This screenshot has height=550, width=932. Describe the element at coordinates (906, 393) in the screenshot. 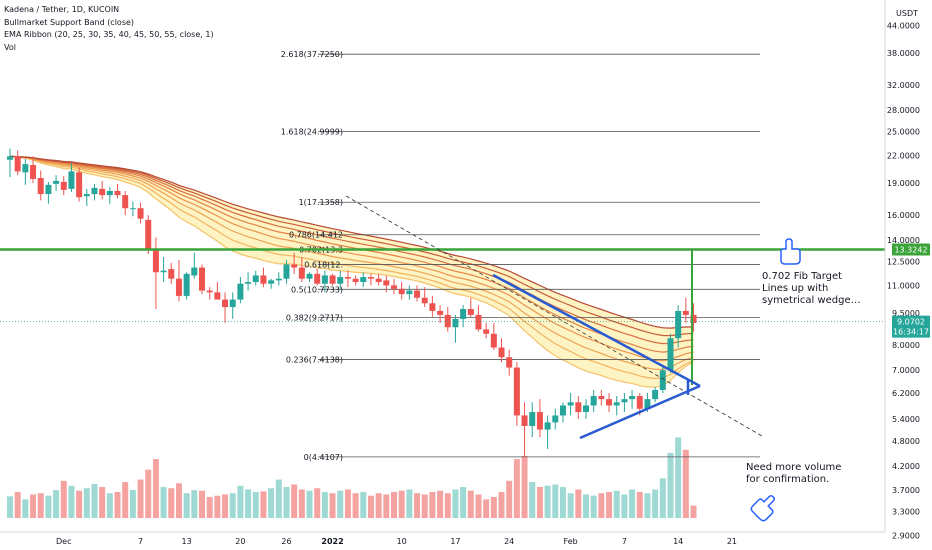

I see `price-tick-label: 6.2000` at that location.